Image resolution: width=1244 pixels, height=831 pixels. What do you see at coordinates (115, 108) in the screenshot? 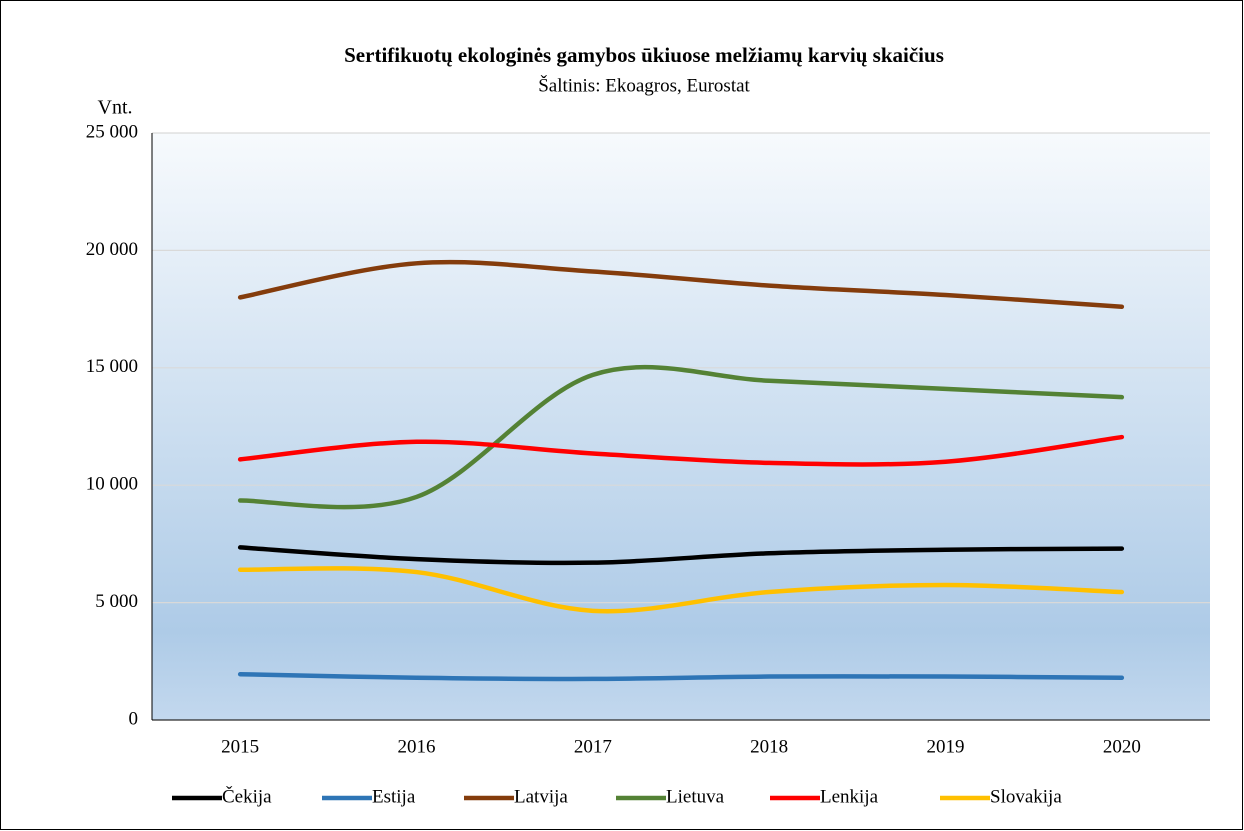
I see `y-axis-label: Vnt.` at bounding box center [115, 108].